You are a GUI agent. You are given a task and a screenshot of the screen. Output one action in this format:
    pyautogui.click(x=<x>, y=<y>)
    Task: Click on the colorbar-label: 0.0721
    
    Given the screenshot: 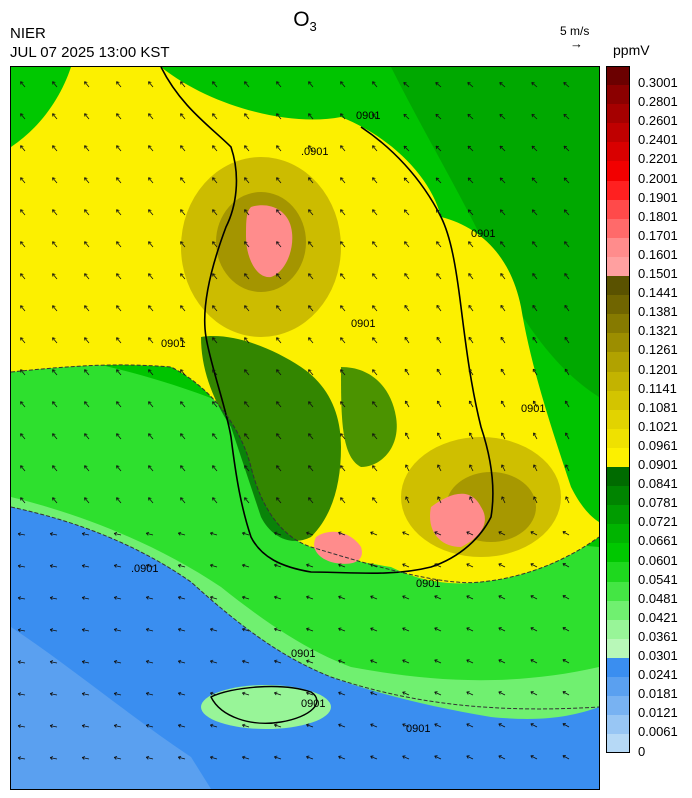 What is the action you would take?
    pyautogui.click(x=658, y=522)
    